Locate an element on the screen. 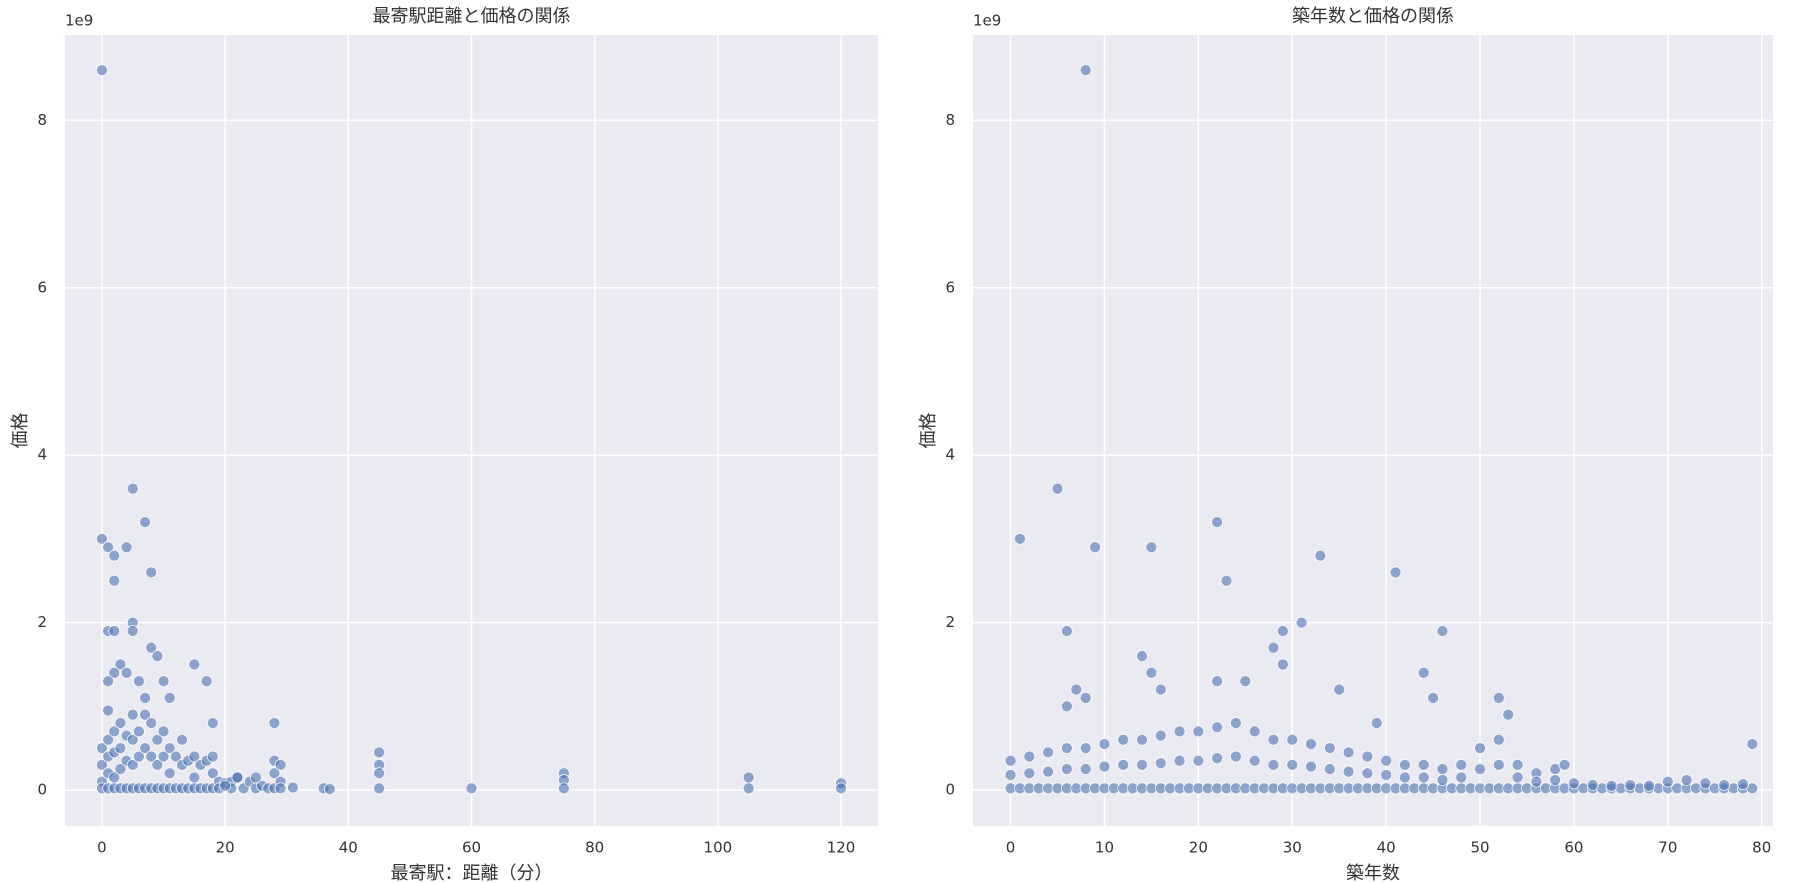 The width and height of the screenshot is (1794, 883). x-tick-label: 100 is located at coordinates (718, 848).